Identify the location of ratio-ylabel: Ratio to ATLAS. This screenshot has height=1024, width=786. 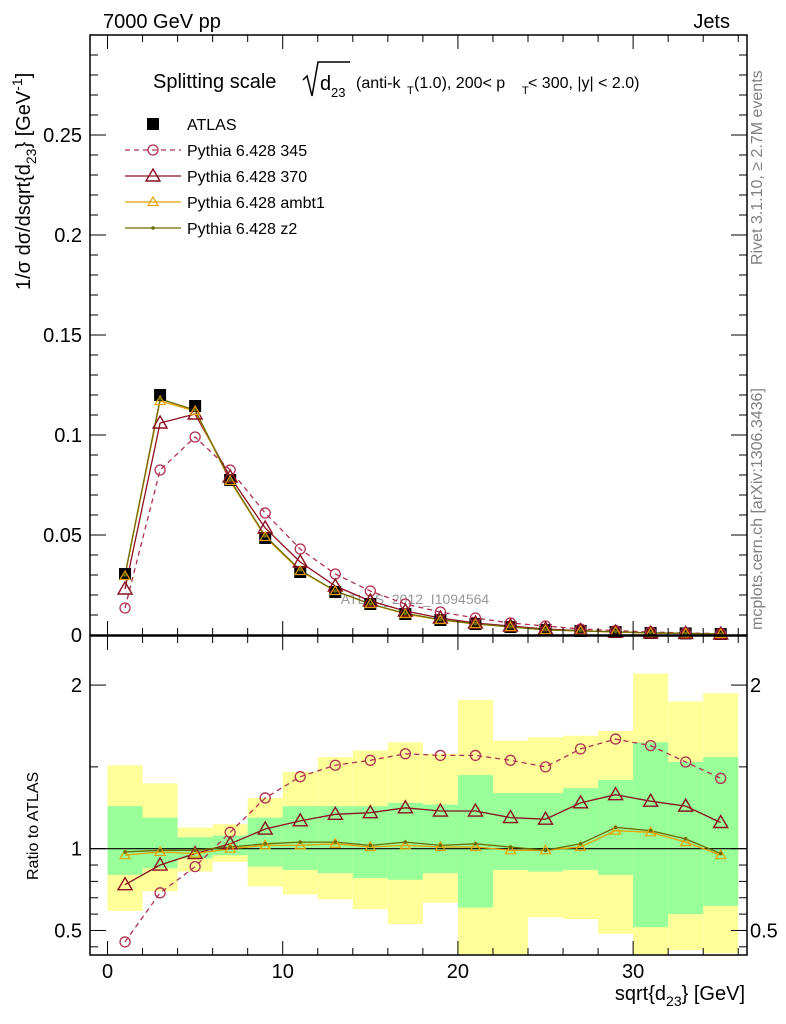
(33, 826).